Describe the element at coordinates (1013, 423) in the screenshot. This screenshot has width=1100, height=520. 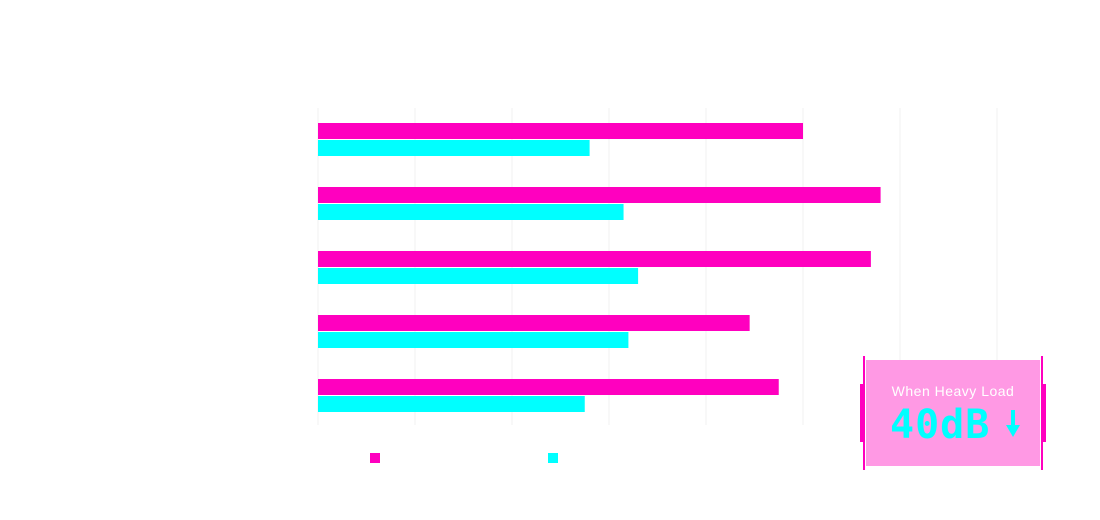
I see `arrow-down-icon` at that location.